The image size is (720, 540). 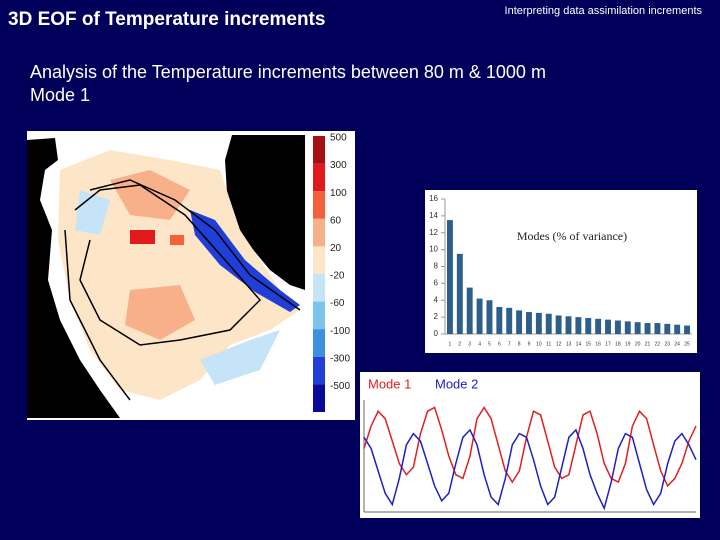 What do you see at coordinates (569, 344) in the screenshot?
I see `x-tick-label: 13` at bounding box center [569, 344].